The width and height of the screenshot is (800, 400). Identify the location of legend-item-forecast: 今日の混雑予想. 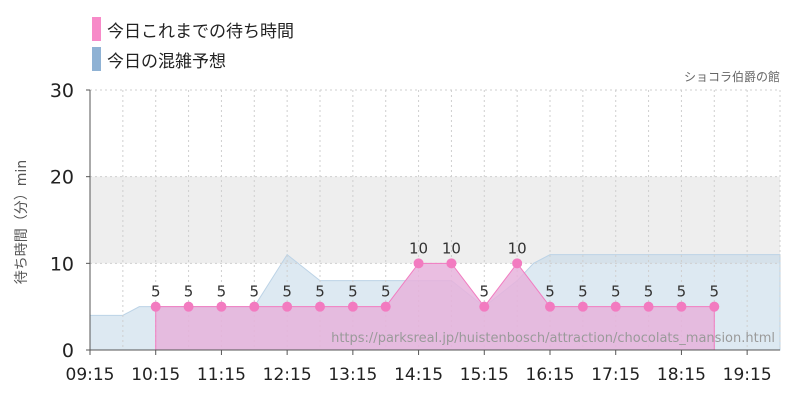
(193, 59).